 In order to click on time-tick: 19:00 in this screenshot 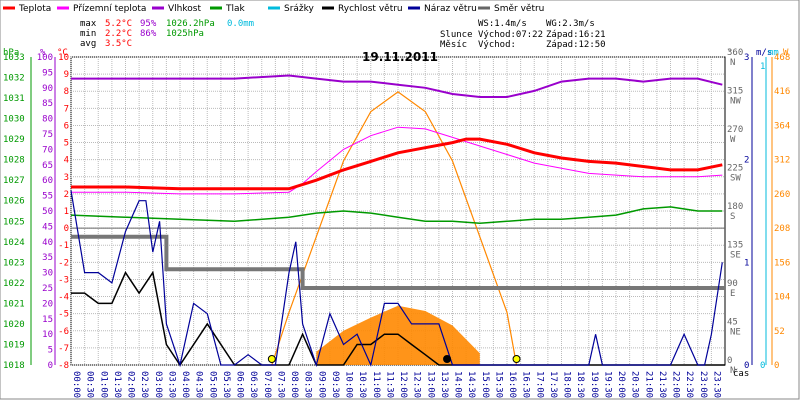, I will do `click(594, 384)`.